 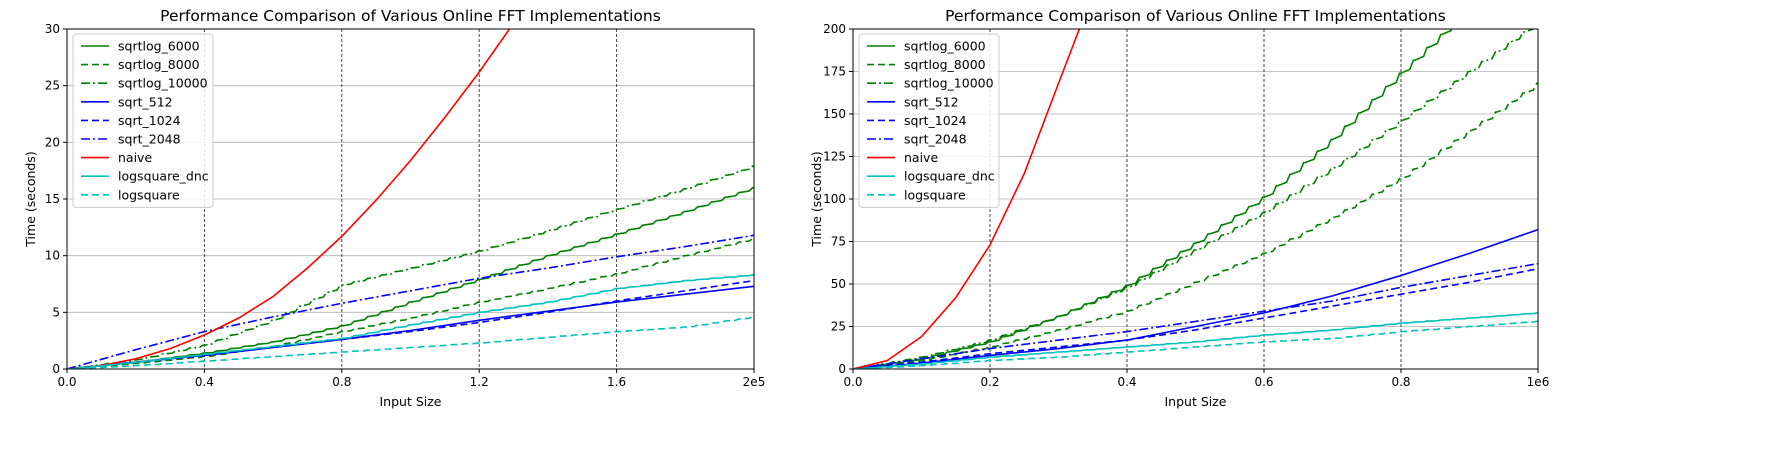 What do you see at coordinates (52, 256) in the screenshot?
I see `y-tick-label: 10` at bounding box center [52, 256].